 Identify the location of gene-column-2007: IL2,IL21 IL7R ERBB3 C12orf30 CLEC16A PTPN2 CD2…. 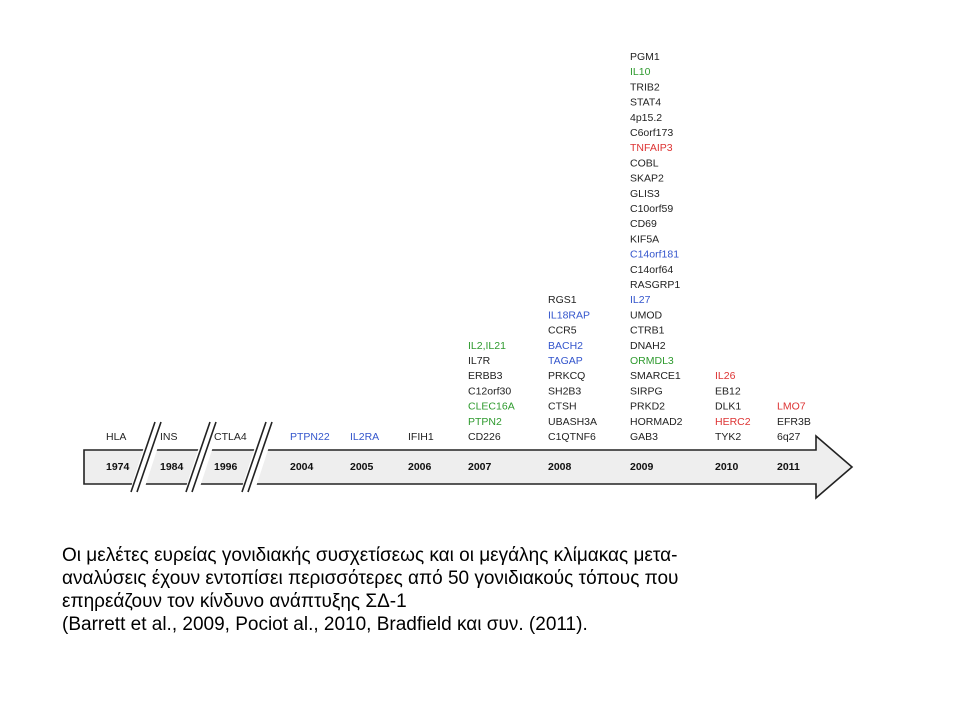
(491, 391).